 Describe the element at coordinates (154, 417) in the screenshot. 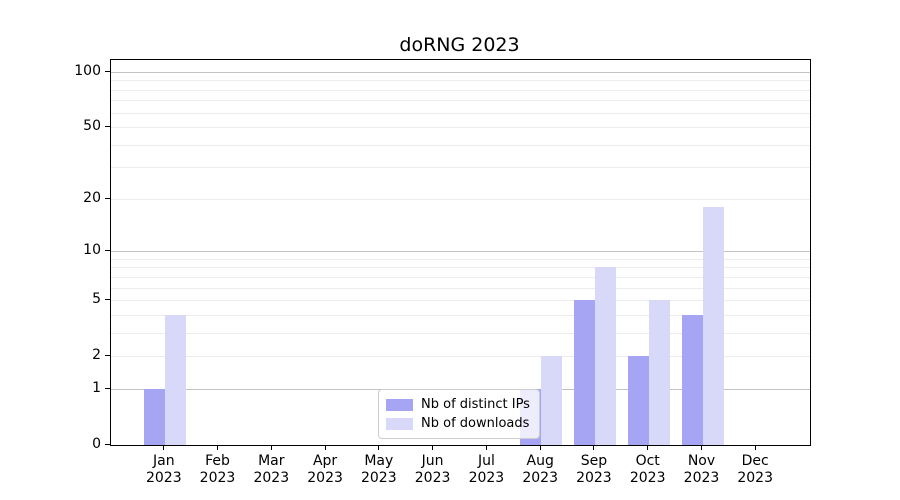

I see `bar-jan-distinct-ips` at that location.